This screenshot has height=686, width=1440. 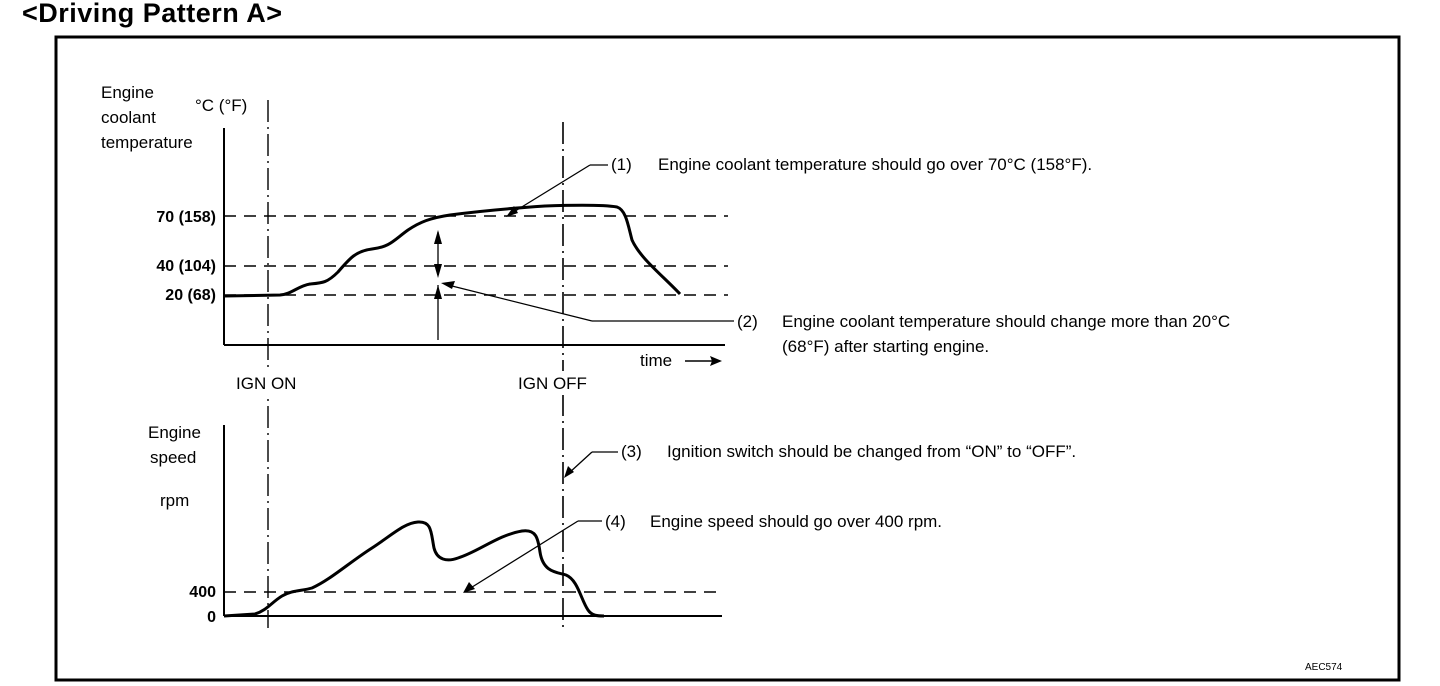 I want to click on tick-400: 400, so click(x=202, y=592).